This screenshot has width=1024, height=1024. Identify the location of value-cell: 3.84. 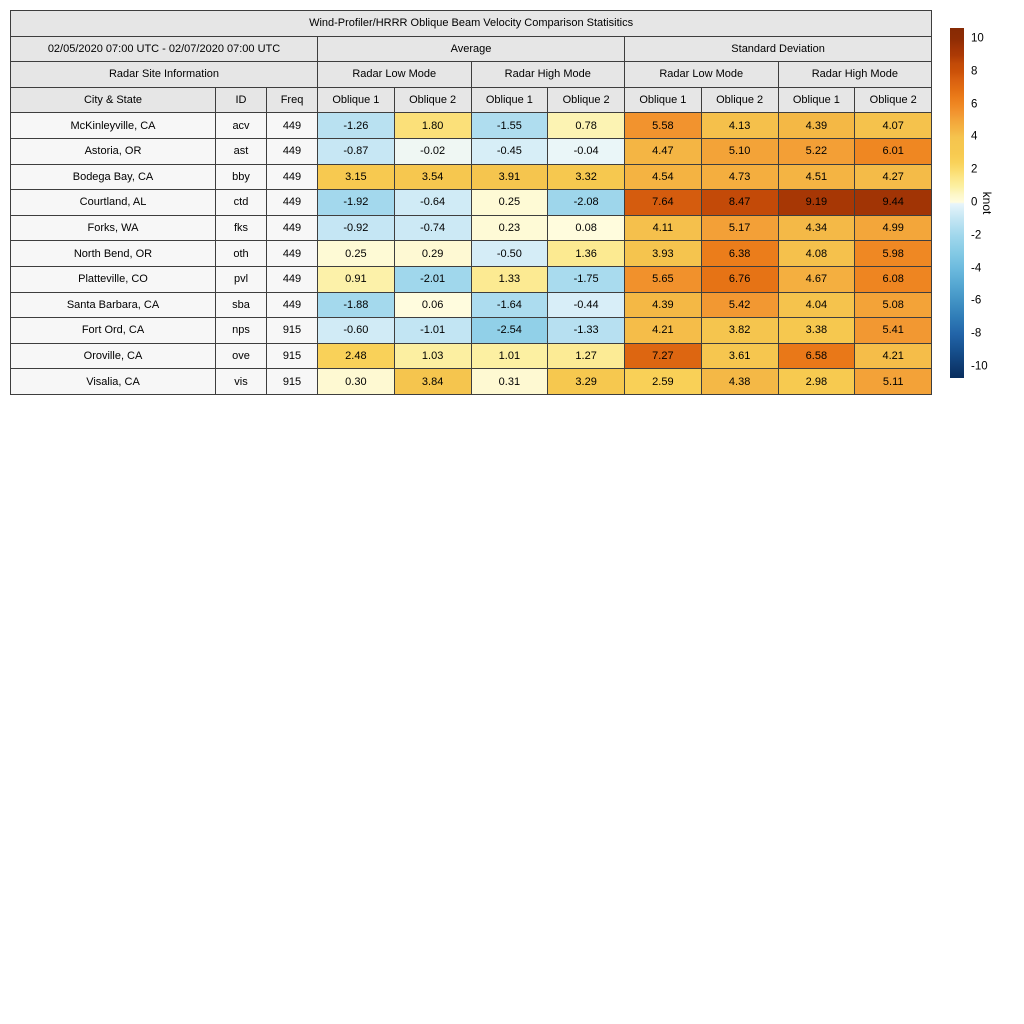
(432, 381).